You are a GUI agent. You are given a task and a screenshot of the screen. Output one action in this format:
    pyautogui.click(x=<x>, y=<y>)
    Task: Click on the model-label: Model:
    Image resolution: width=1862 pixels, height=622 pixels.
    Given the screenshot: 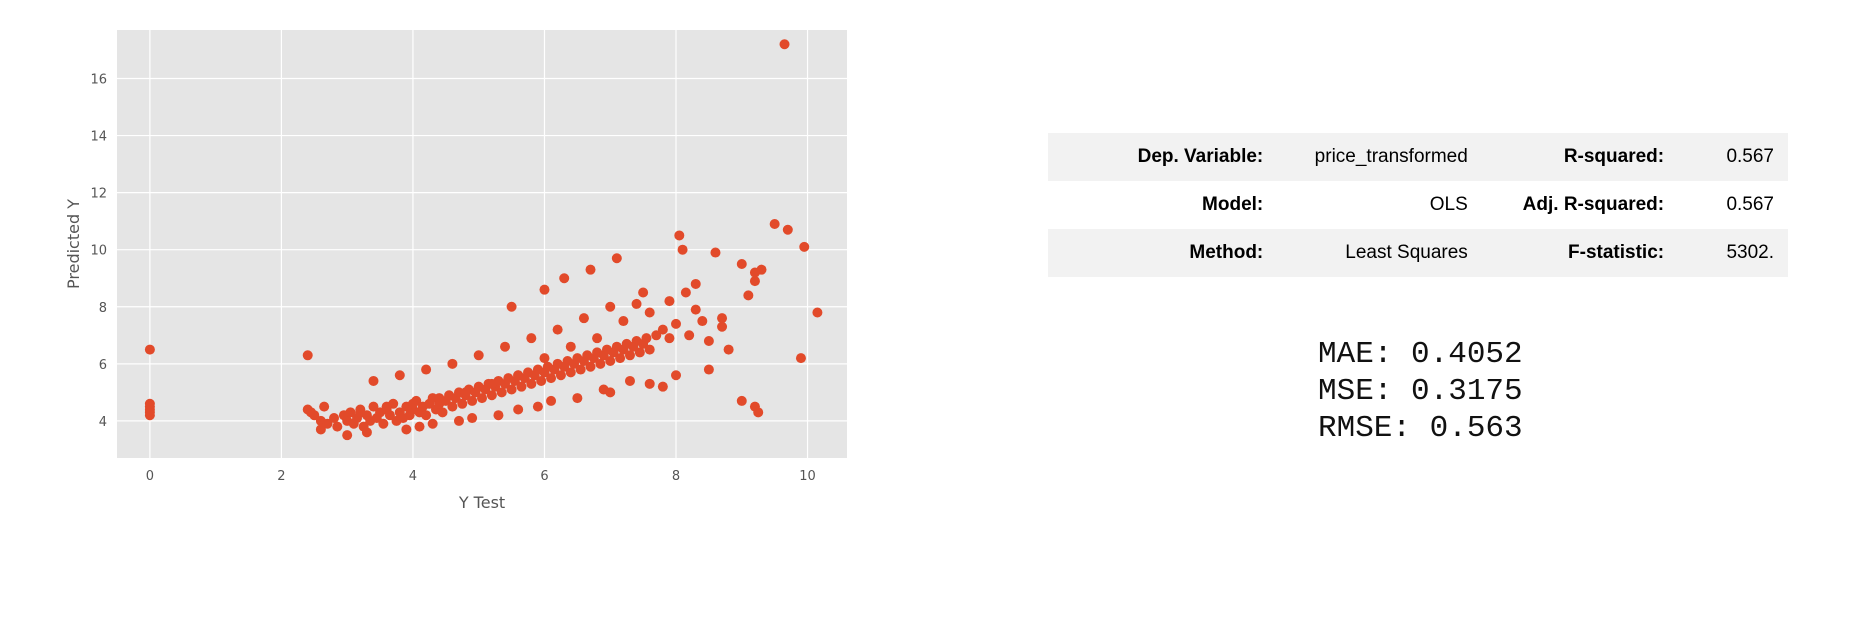 What is the action you would take?
    pyautogui.click(x=1233, y=204)
    